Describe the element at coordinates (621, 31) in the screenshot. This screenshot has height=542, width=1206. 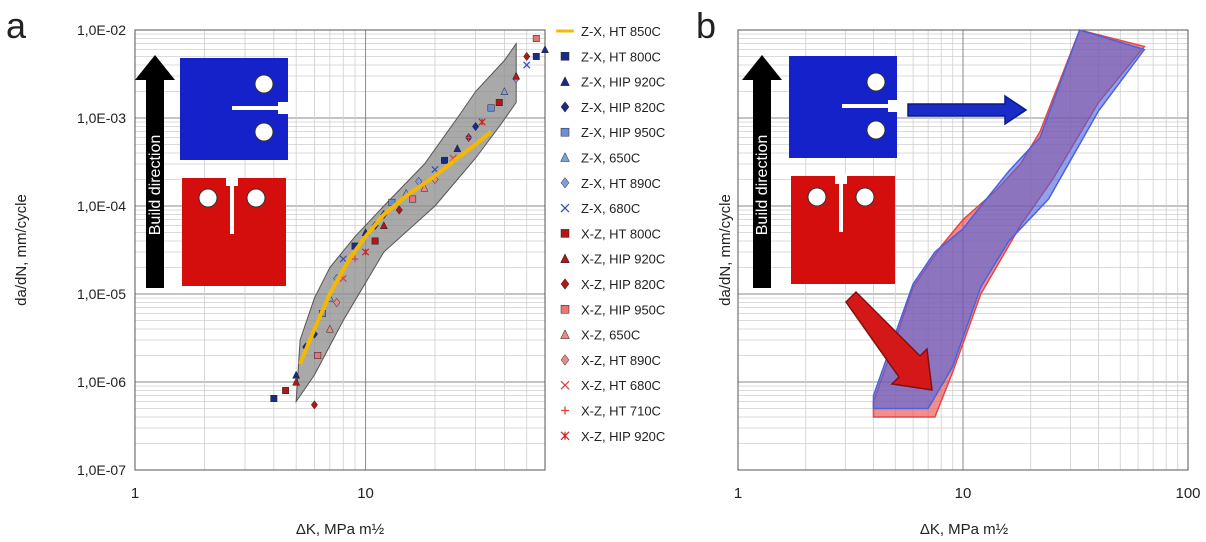
I see `legend-label: Z-X, HT 850C` at that location.